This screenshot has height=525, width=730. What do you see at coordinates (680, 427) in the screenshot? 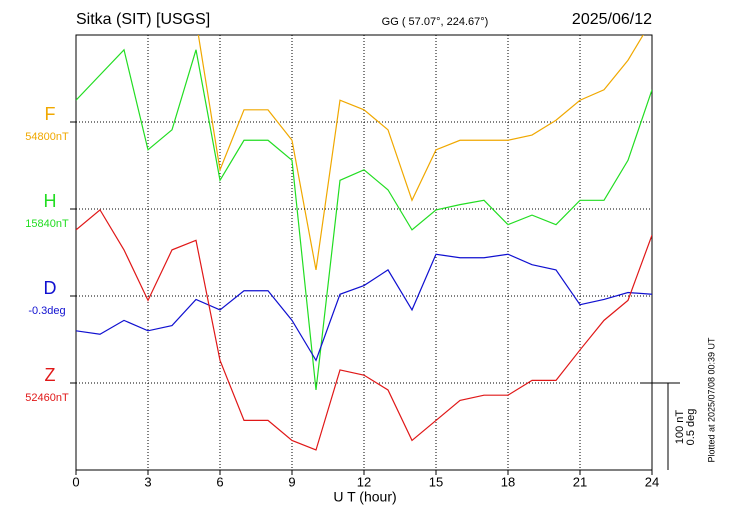
I see `scale-label: 100 nT` at bounding box center [680, 427].